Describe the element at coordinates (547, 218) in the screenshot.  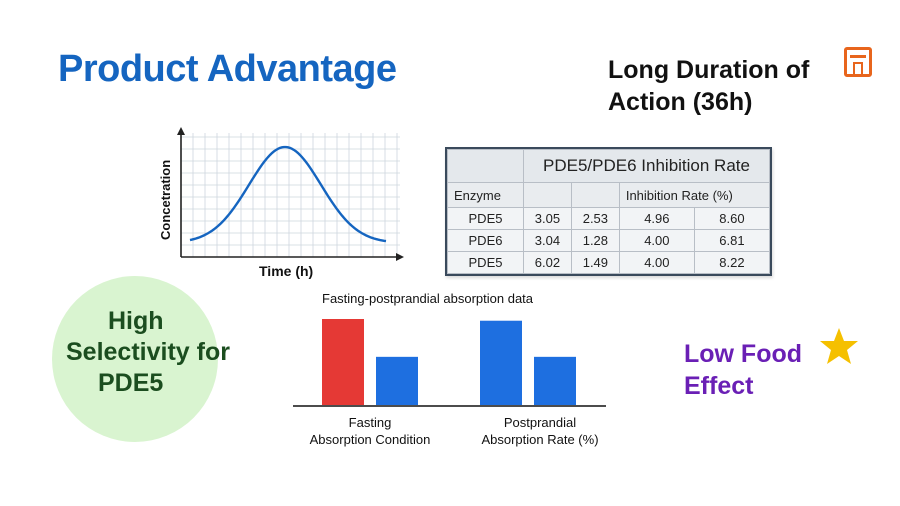
I see `table-cell: 3.05` at that location.